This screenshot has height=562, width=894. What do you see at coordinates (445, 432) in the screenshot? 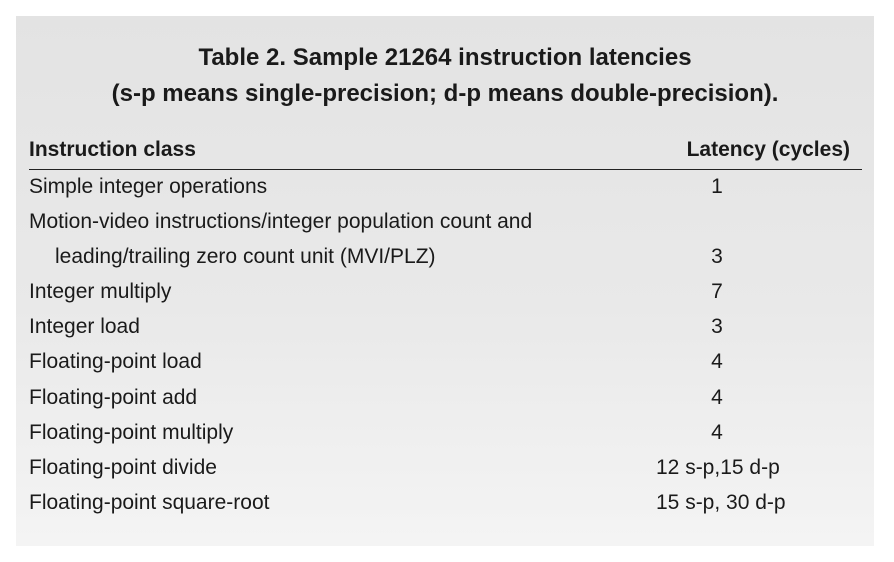
I see `table-row: Floating-point multiply 4` at bounding box center [445, 432].